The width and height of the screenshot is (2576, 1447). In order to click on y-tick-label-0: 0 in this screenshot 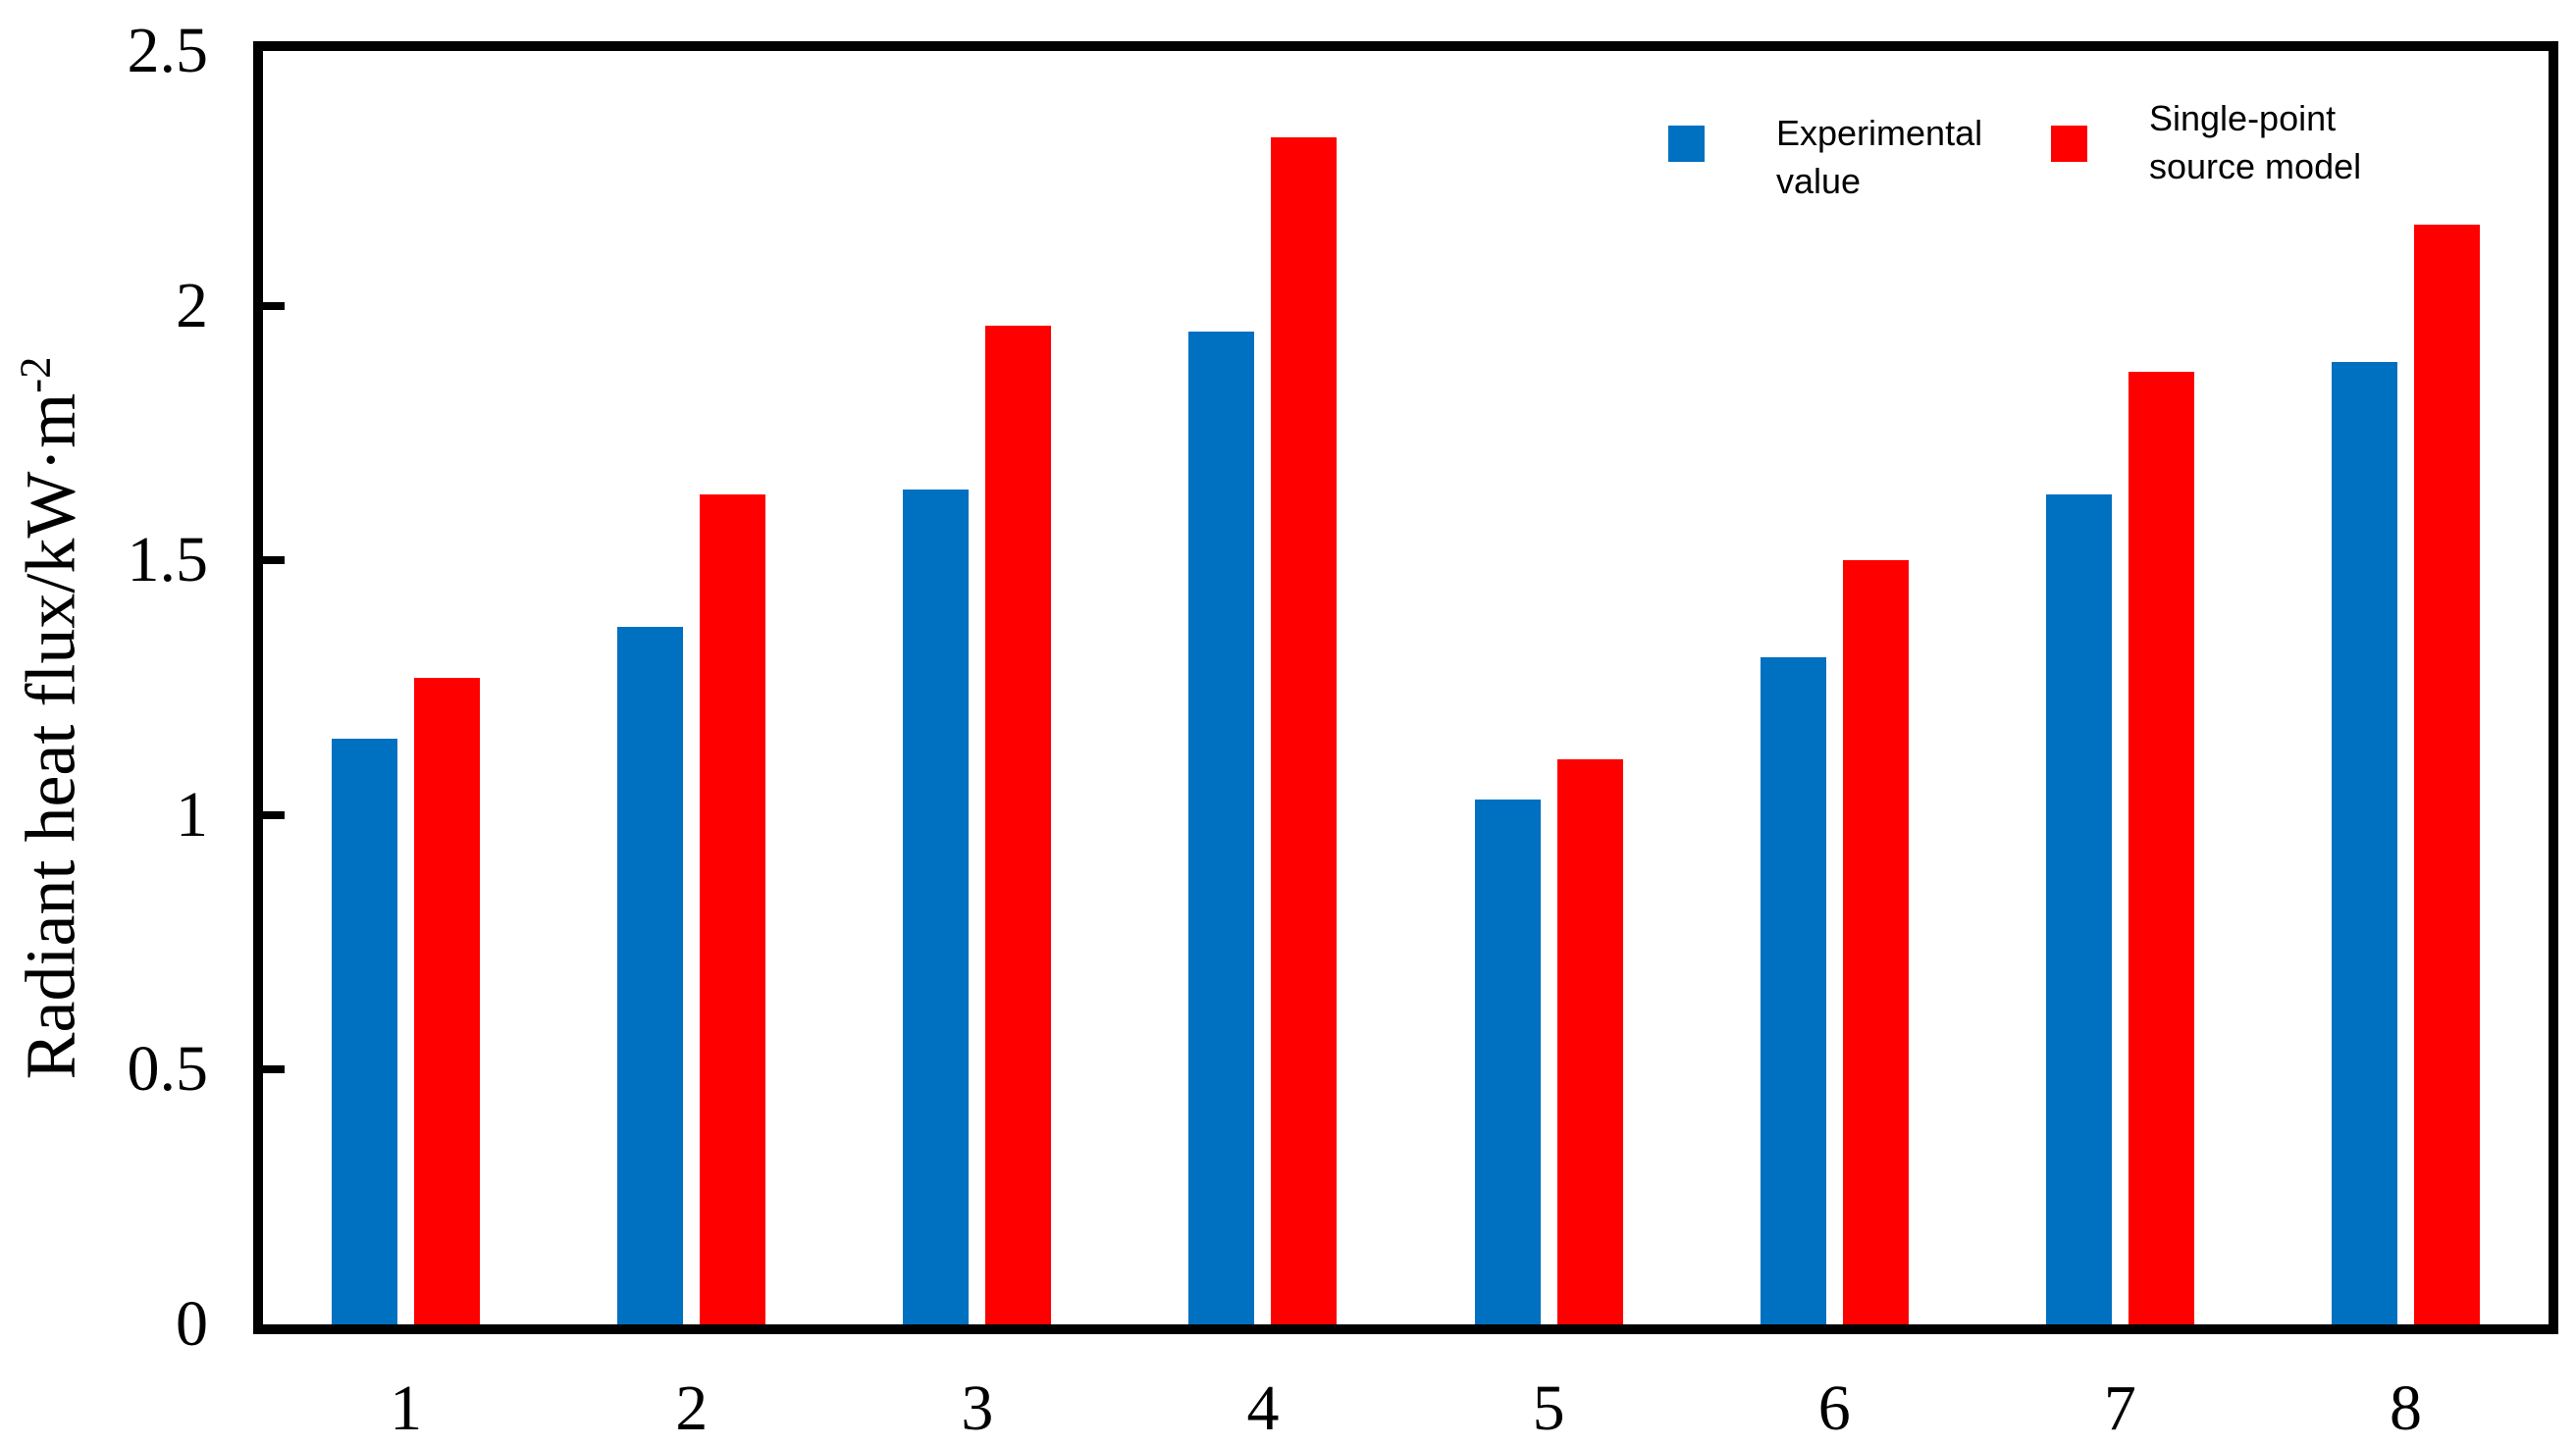, I will do `click(192, 1324)`.